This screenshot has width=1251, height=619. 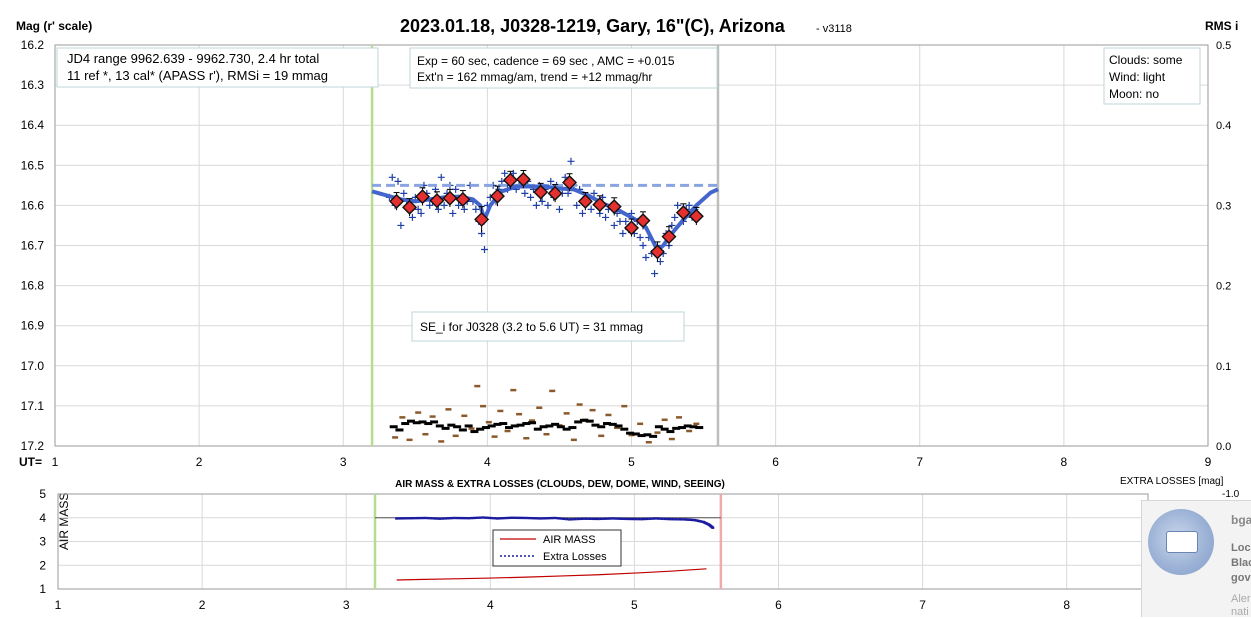 What do you see at coordinates (33, 286) in the screenshot?
I see `y-tick-label: 16.8` at bounding box center [33, 286].